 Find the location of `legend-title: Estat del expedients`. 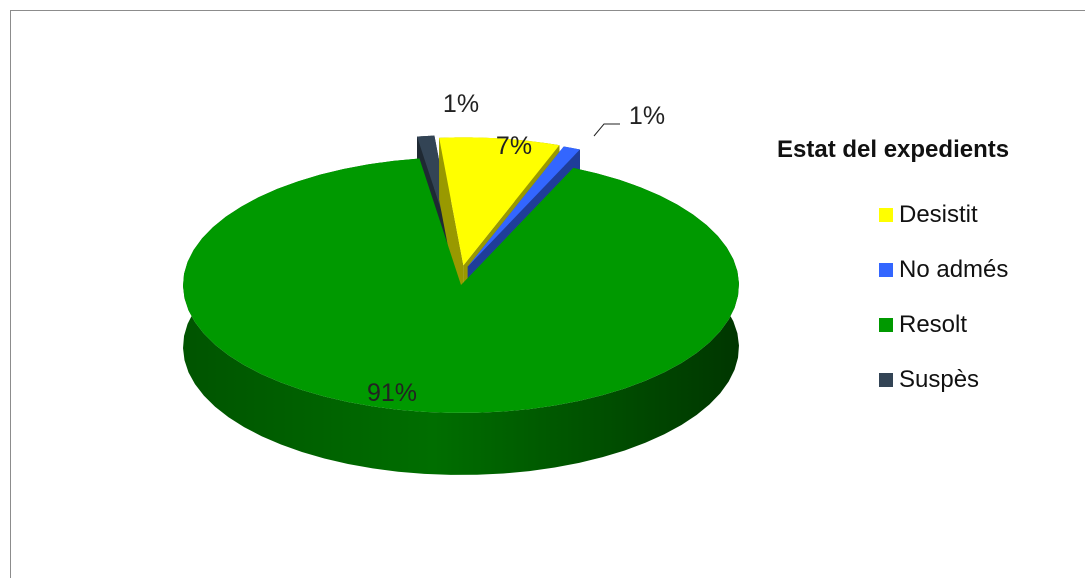

legend-title: Estat del expedients is located at coordinates (893, 149).